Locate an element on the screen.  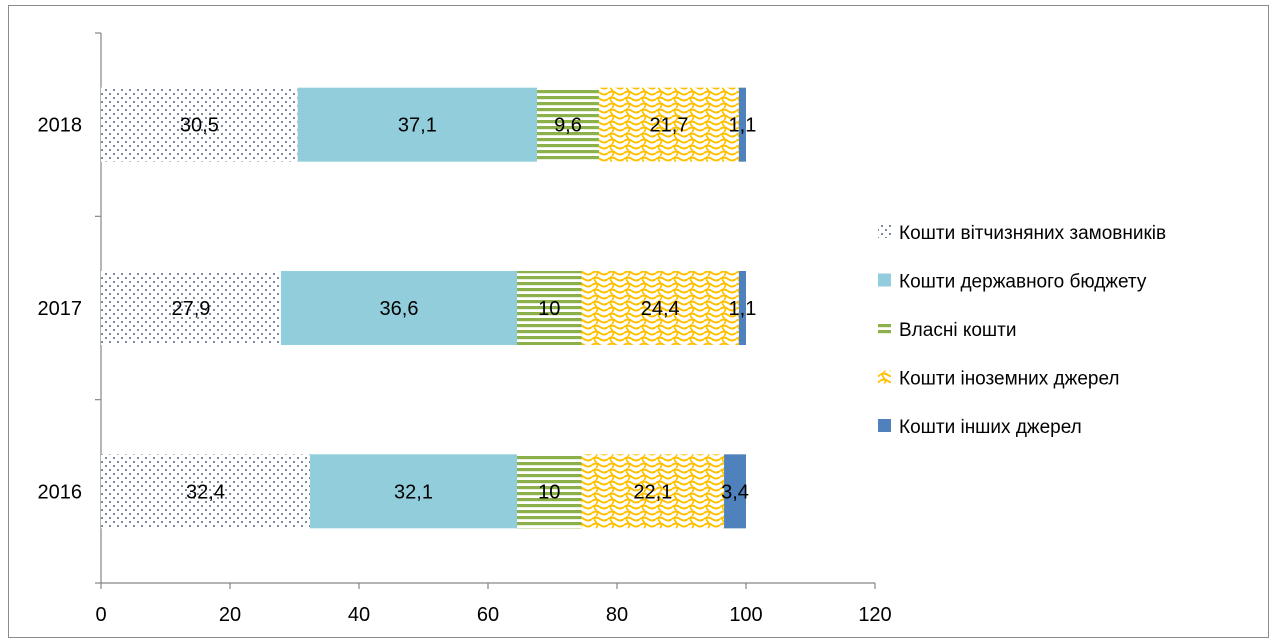
x-tick-label: 80 is located at coordinates (617, 615).